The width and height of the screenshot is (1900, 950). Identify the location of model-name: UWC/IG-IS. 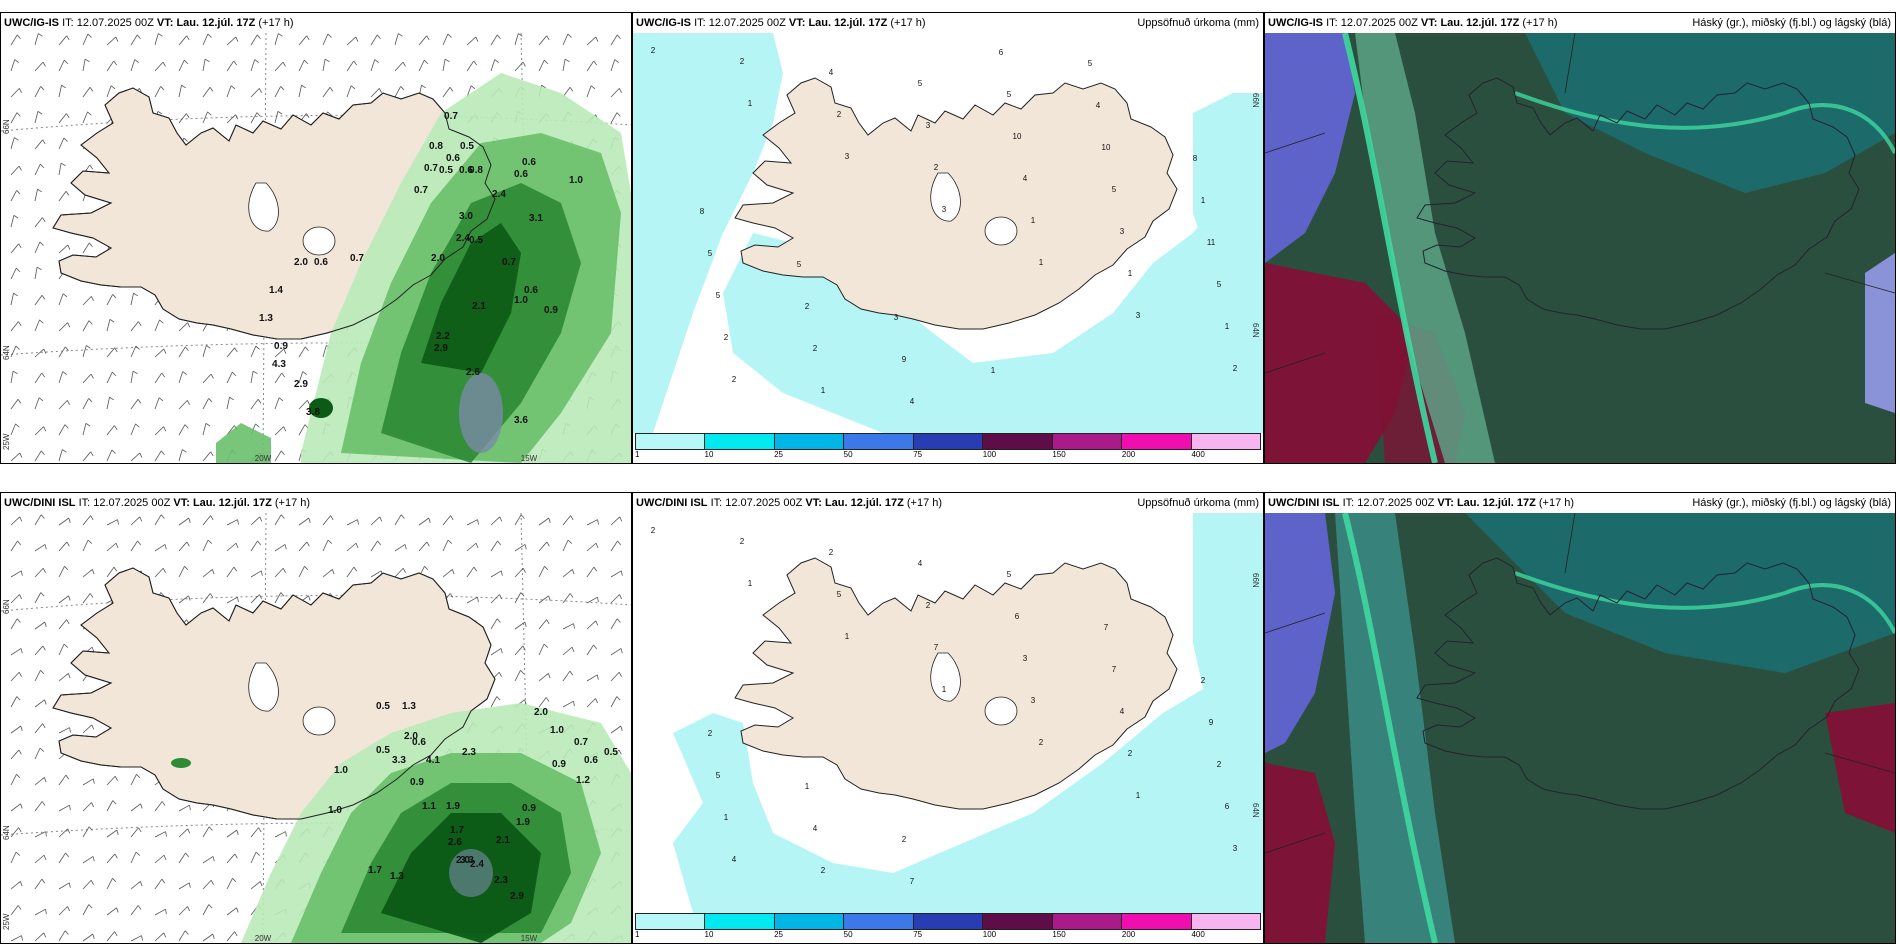
(663, 23).